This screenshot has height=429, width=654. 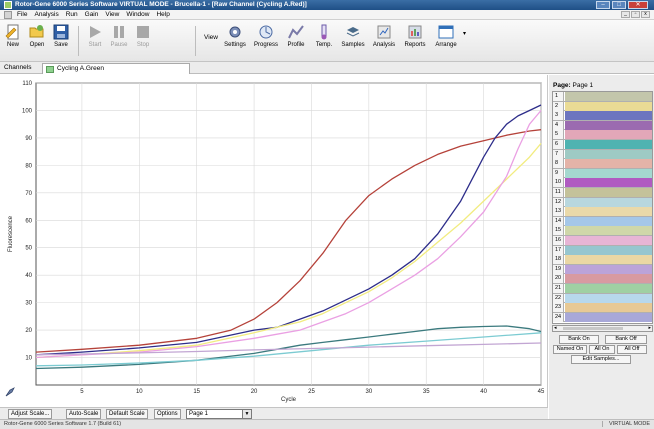 What do you see at coordinates (28, 331) in the screenshot?
I see `y-tick-label: 20` at bounding box center [28, 331].